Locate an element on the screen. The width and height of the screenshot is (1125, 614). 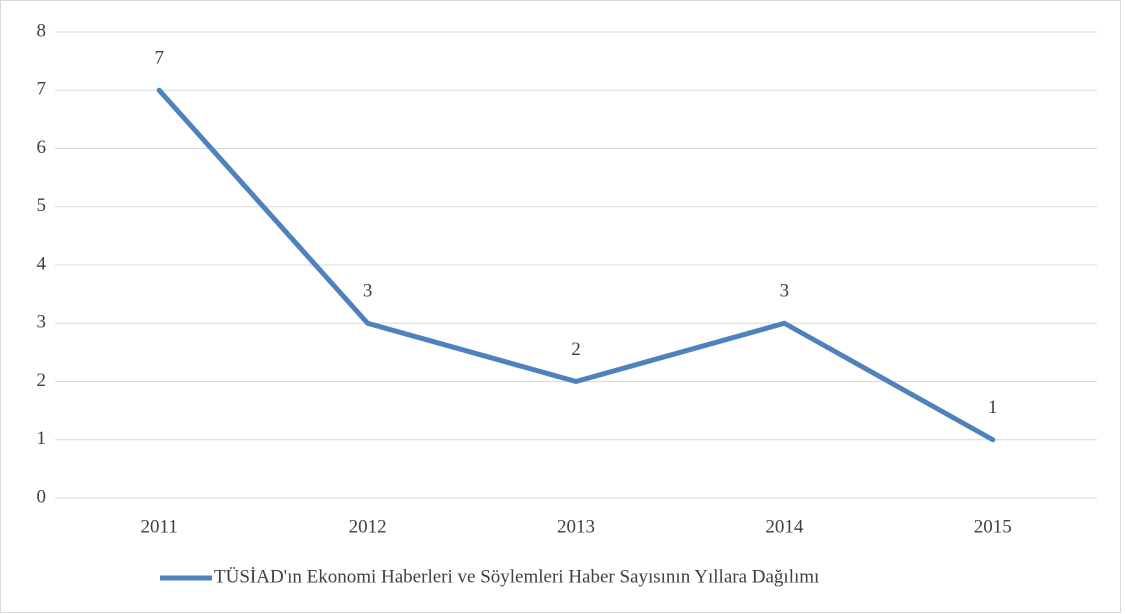
data-label: 7 is located at coordinates (159, 58).